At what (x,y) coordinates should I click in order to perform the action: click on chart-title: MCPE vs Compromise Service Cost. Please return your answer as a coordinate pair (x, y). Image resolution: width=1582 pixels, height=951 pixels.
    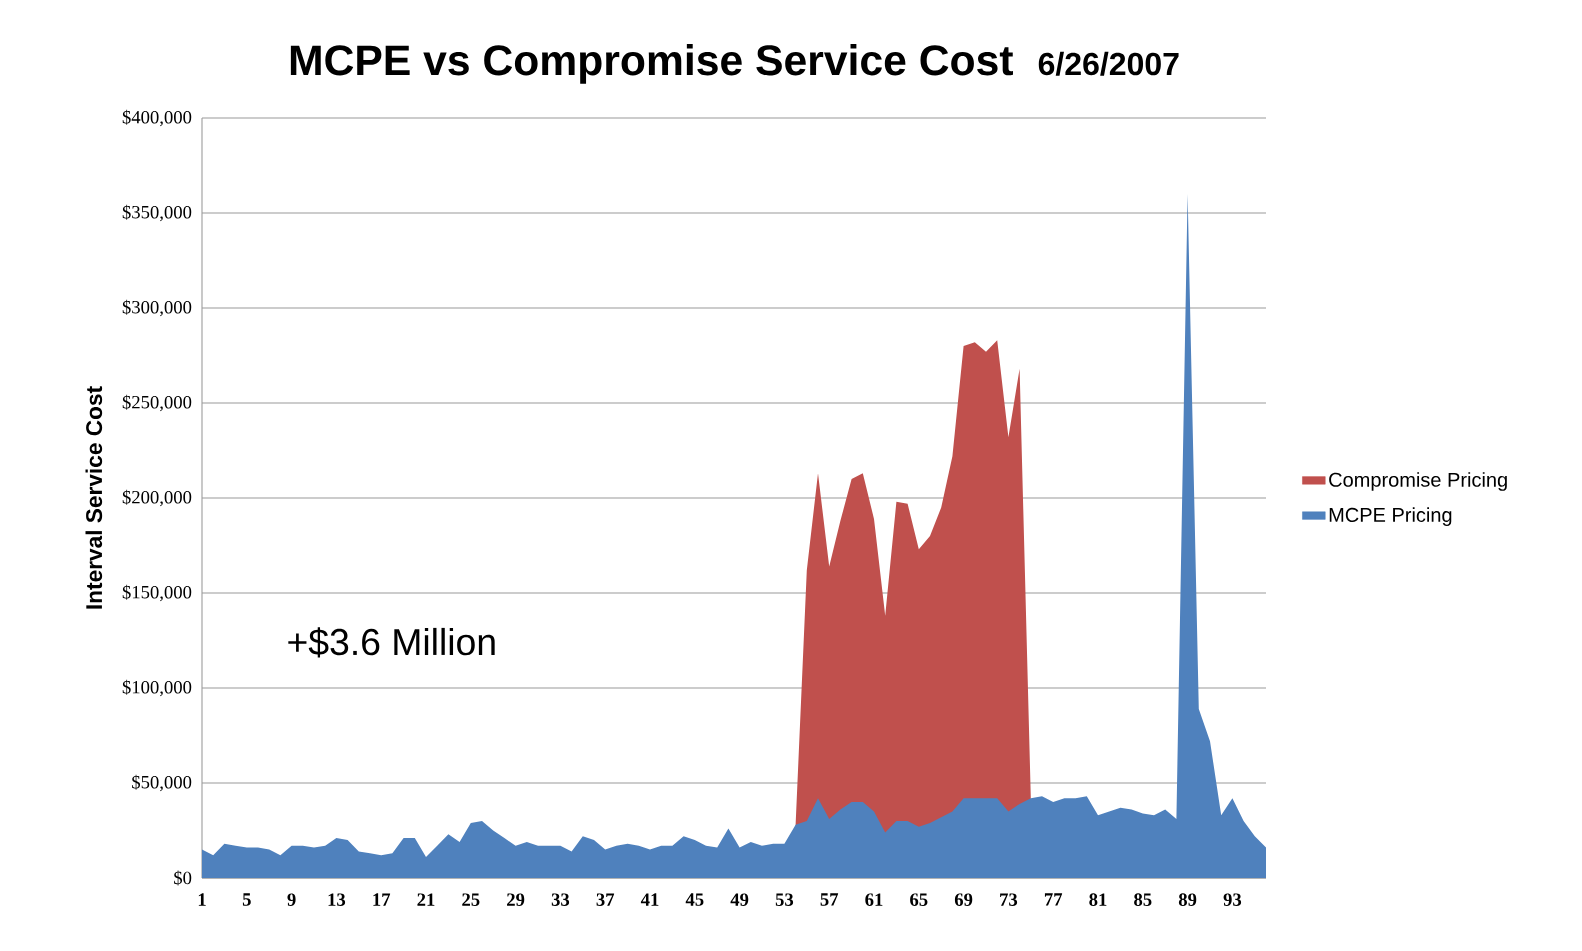
    Looking at the image, I should click on (651, 64).